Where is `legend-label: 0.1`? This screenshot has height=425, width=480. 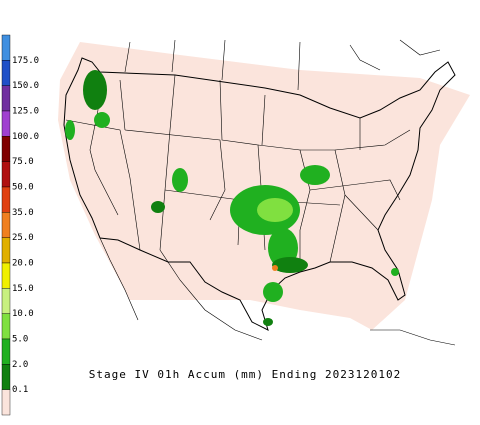 legend-label: 0.1 is located at coordinates (20, 390).